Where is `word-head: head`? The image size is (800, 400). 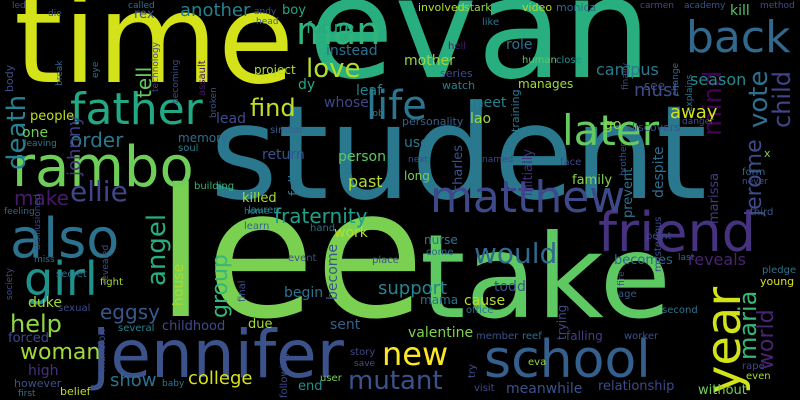
word-head: head is located at coordinates (267, 22).